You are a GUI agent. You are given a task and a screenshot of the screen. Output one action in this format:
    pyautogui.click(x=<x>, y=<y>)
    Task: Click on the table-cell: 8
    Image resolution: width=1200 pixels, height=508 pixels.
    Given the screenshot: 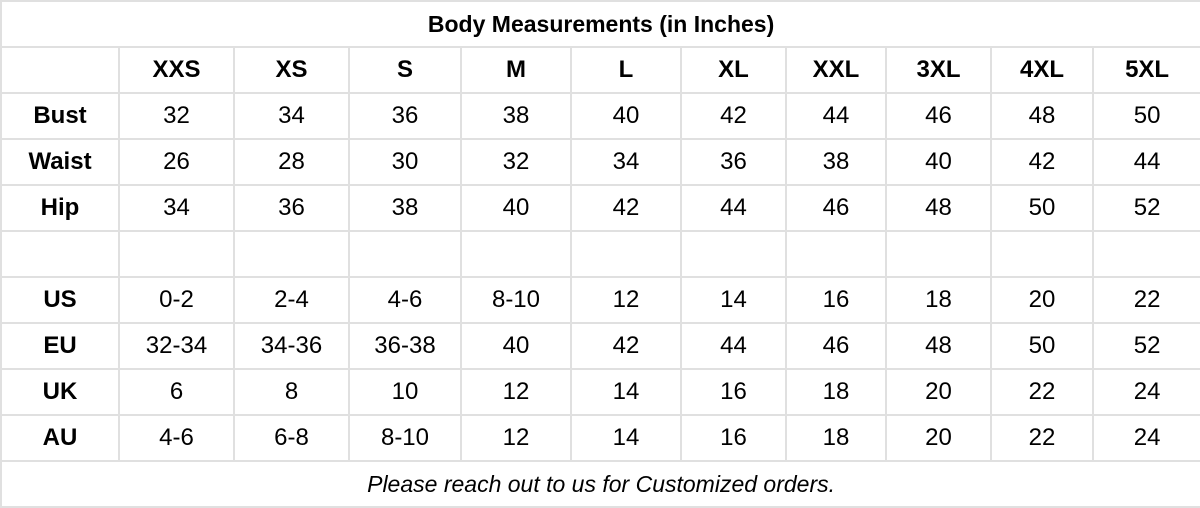 What is the action you would take?
    pyautogui.click(x=291, y=392)
    